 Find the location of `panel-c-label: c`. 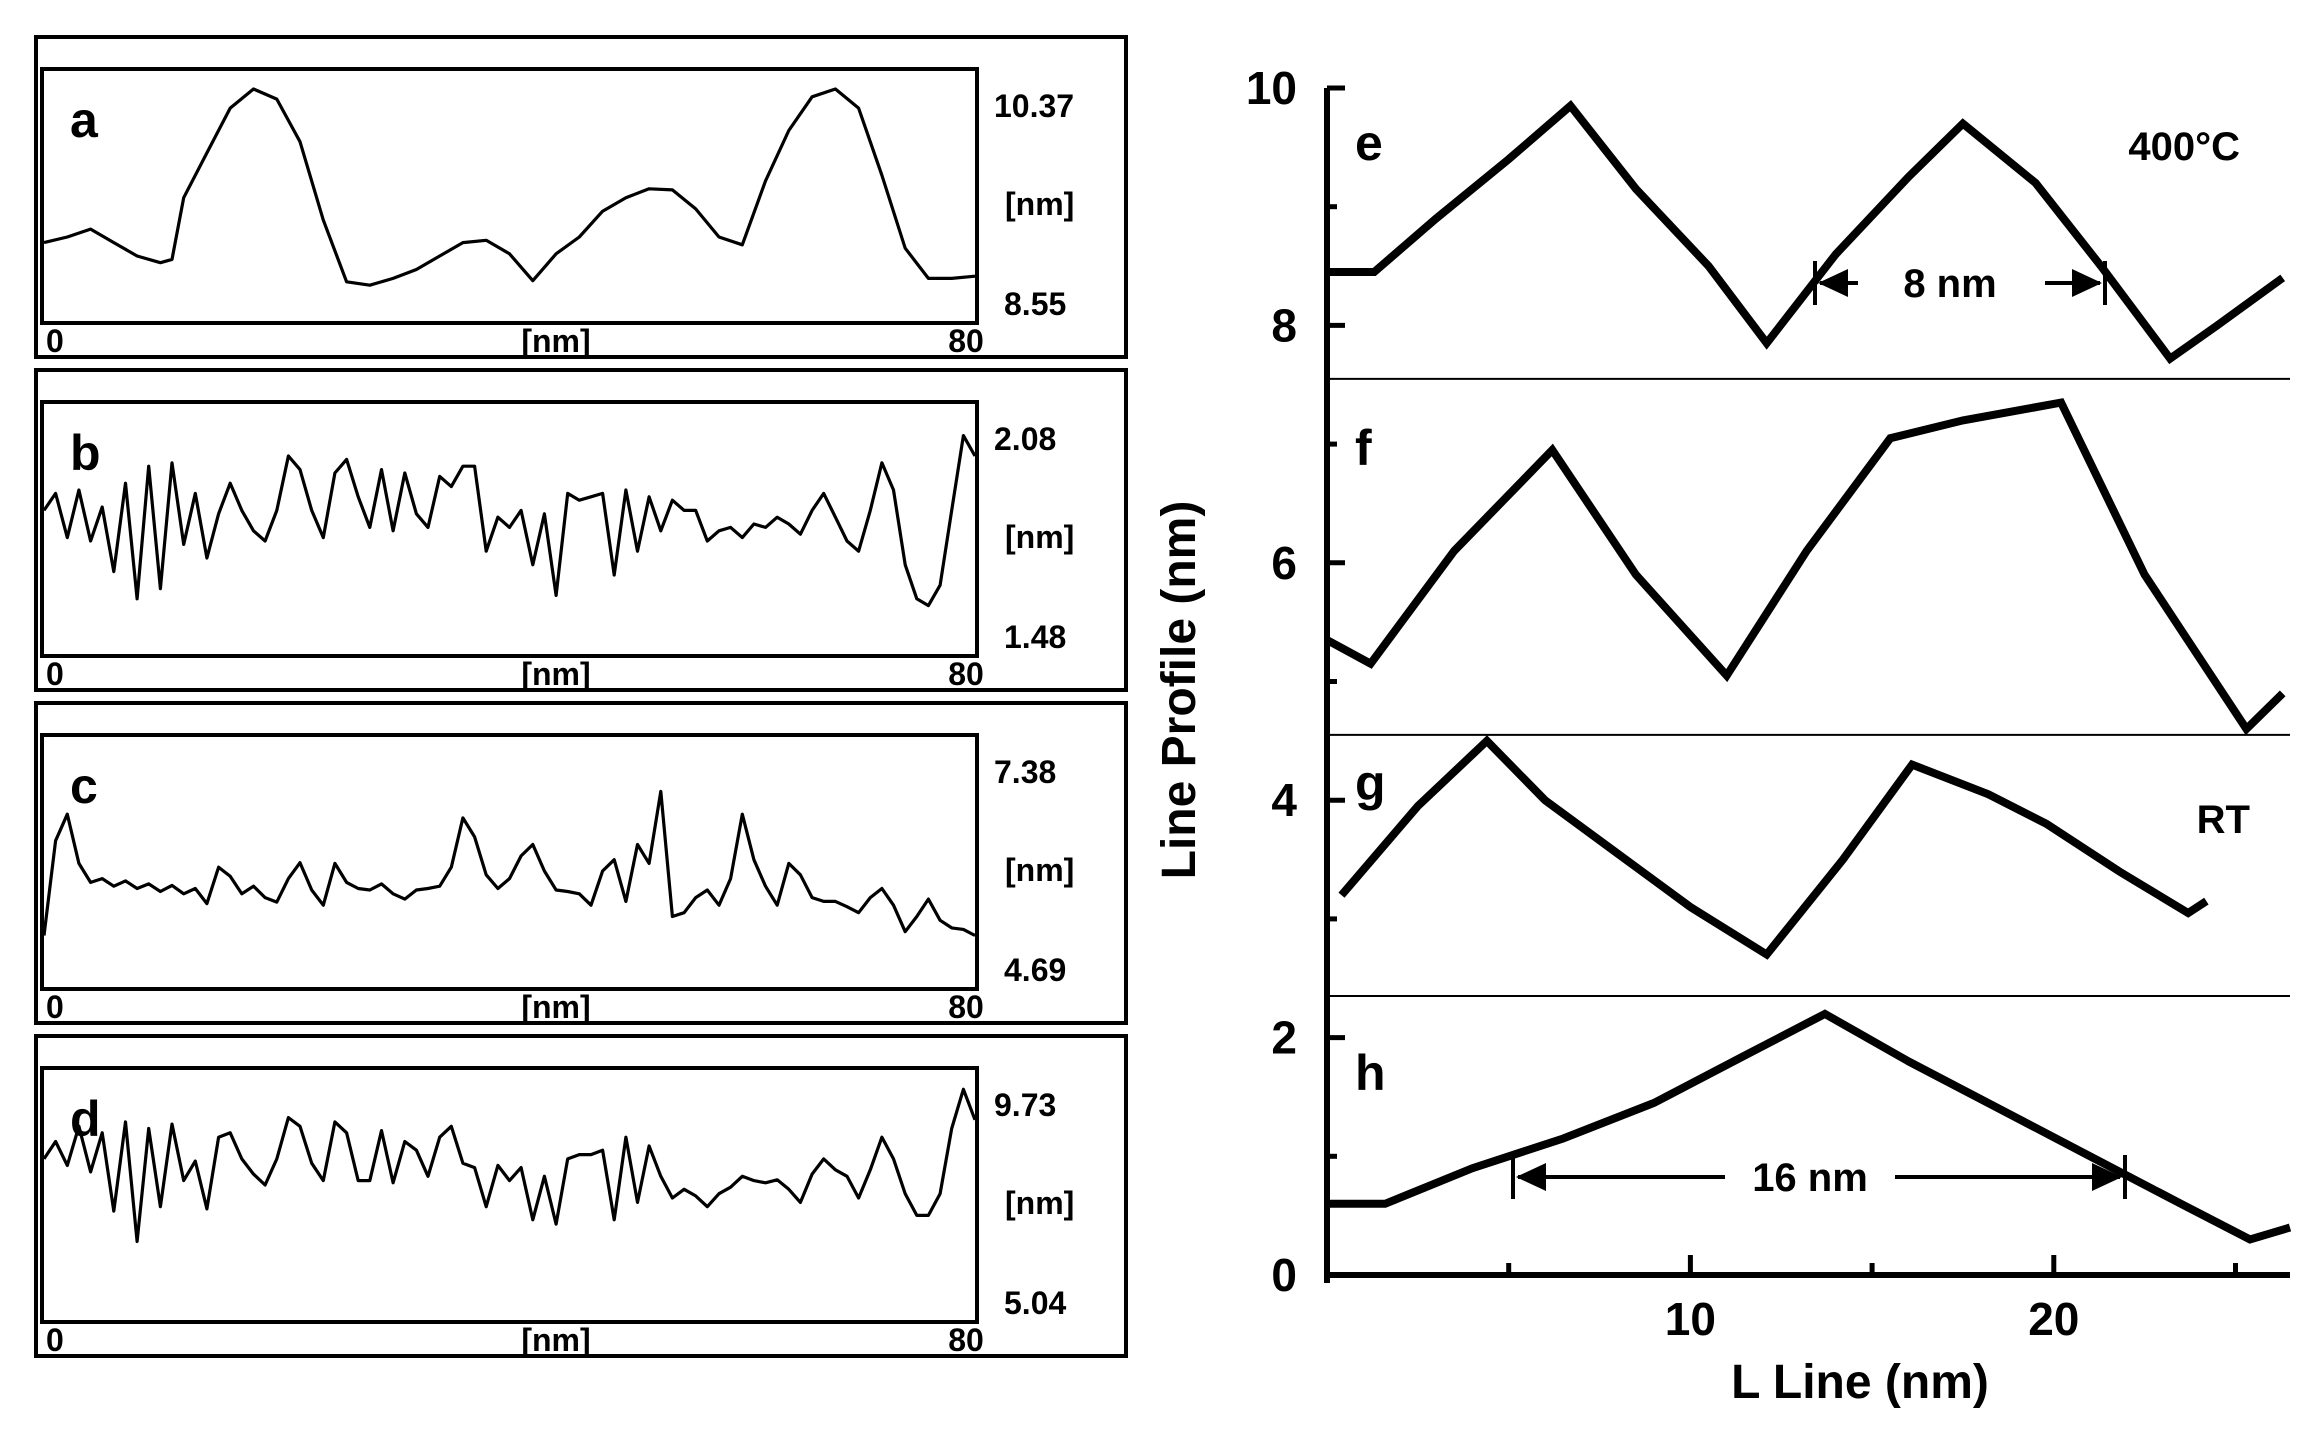

panel-c-label: c is located at coordinates (84, 786).